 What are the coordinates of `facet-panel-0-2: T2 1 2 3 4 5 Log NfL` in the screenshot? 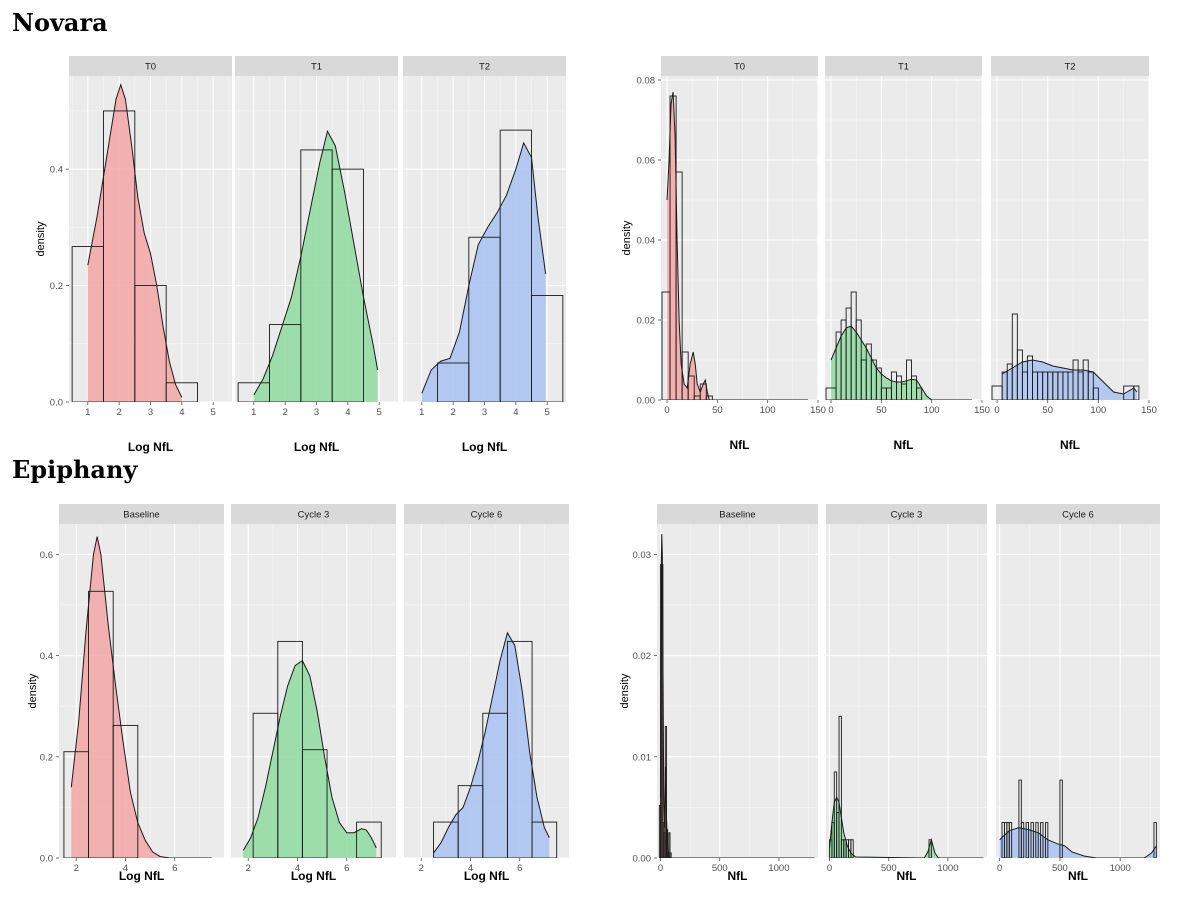 It's located at (484, 255).